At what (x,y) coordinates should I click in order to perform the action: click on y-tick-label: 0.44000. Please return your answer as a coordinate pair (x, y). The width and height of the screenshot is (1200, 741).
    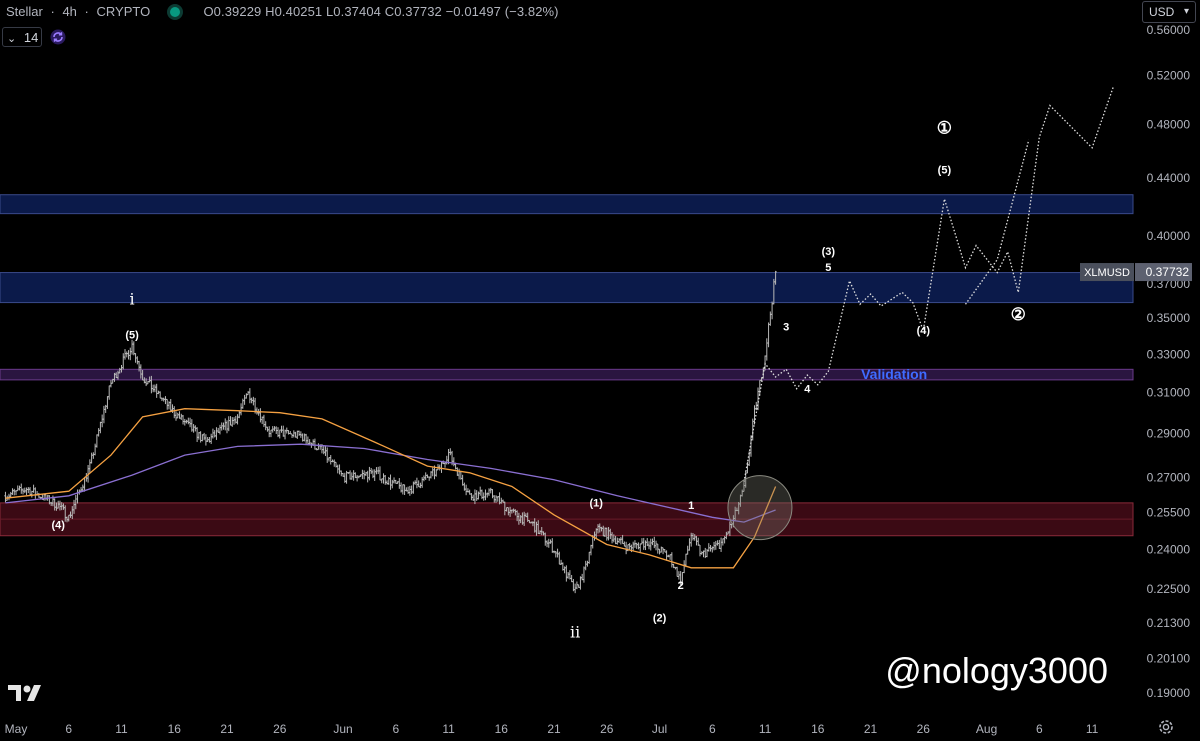
    Looking at the image, I should click on (1169, 178).